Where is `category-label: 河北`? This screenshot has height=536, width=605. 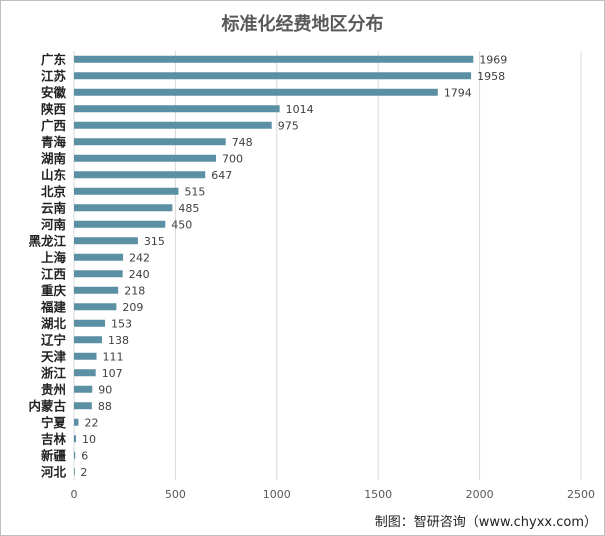 category-label: 河北 is located at coordinates (54, 471).